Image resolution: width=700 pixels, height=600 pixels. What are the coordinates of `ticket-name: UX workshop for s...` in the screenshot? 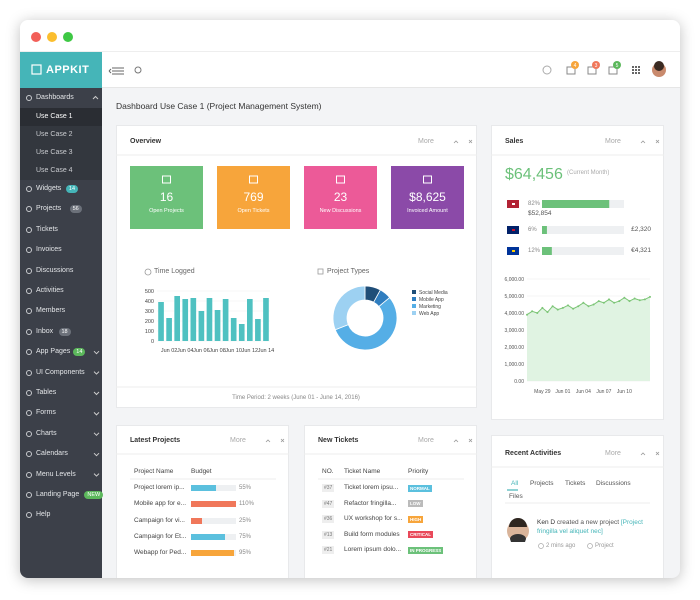 It's located at (373, 518).